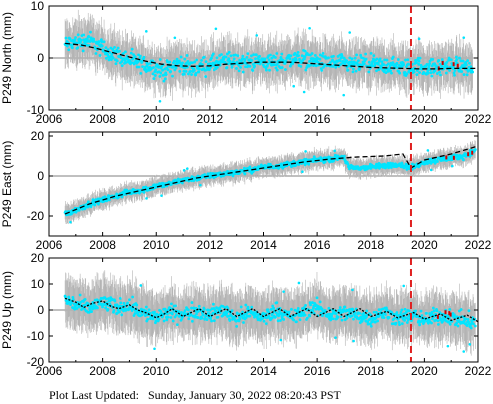  I want to click on model-curve-east, so click(271, 180).